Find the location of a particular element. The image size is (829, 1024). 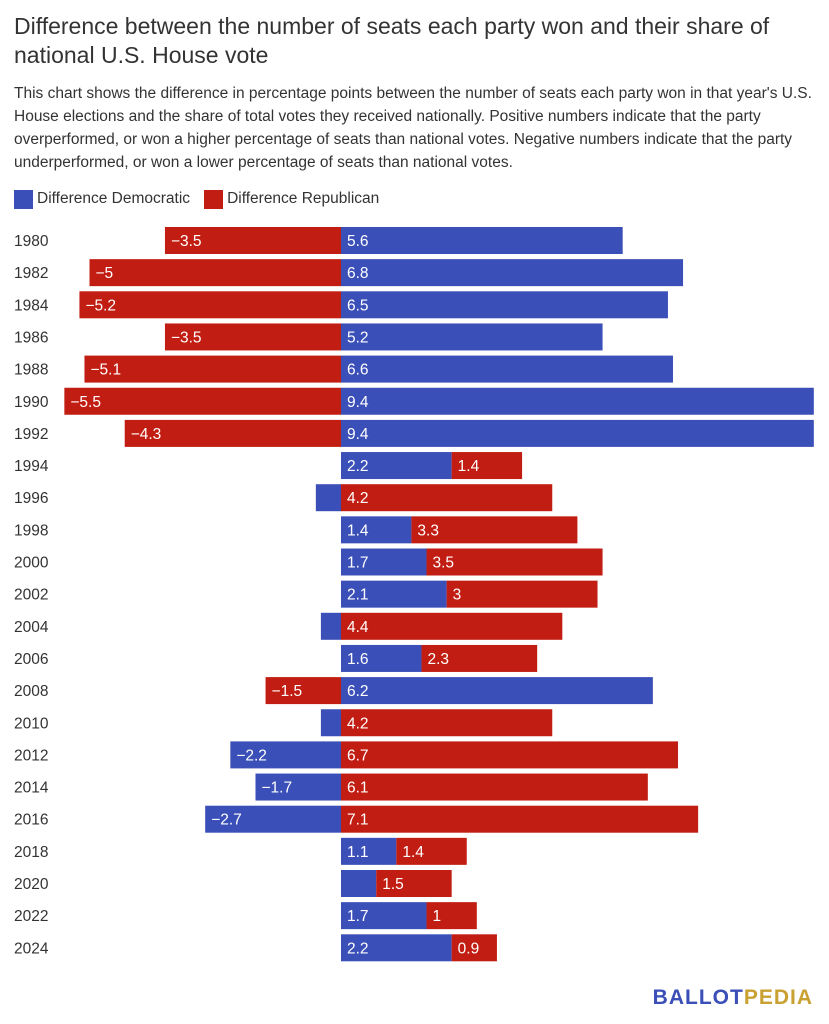

data-label-republican: 6.1 is located at coordinates (358, 788).